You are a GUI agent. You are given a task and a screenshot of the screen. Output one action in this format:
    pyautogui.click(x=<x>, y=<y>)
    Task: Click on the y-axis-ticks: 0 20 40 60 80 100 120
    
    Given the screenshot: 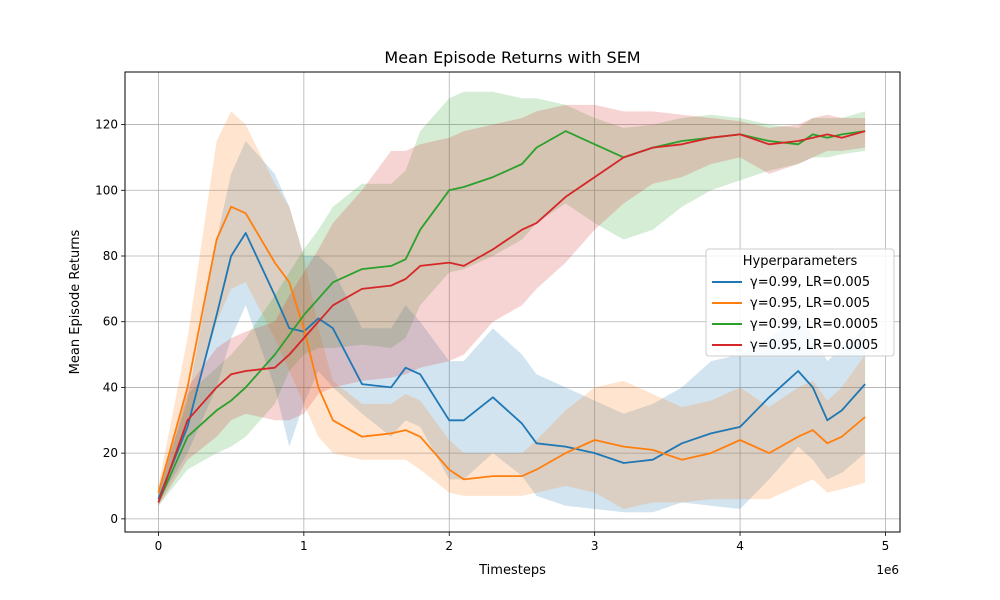 What is the action you would take?
    pyautogui.click(x=110, y=322)
    